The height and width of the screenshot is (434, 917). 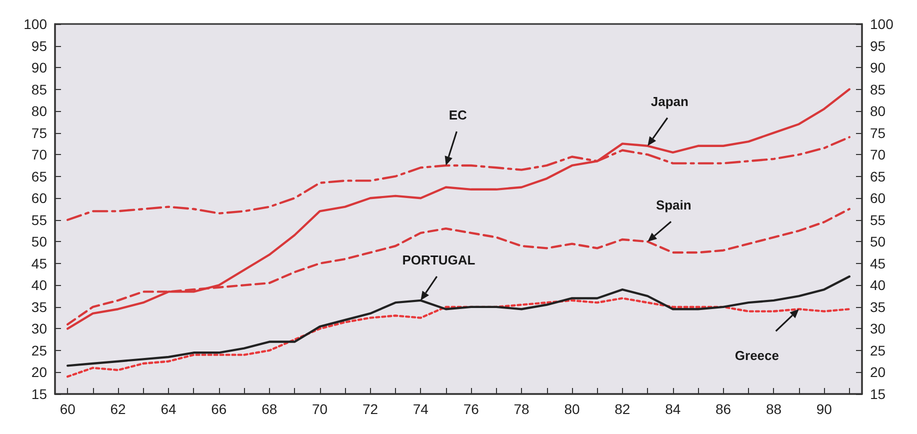 I want to click on y2-tick-label: 35, so click(x=878, y=306).